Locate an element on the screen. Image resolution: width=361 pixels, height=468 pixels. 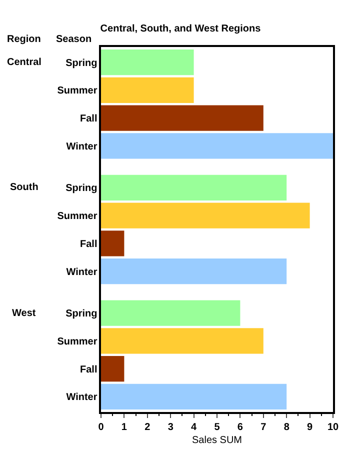
text: Region is located at coordinates (24, 39).